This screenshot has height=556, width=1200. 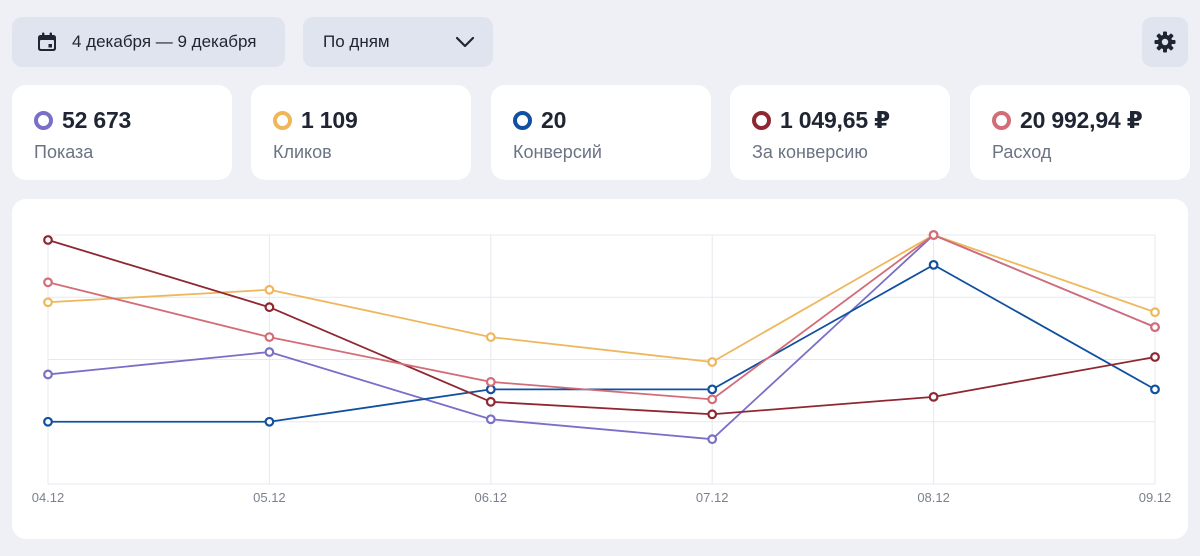 I want to click on gear-icon, so click(x=1165, y=42).